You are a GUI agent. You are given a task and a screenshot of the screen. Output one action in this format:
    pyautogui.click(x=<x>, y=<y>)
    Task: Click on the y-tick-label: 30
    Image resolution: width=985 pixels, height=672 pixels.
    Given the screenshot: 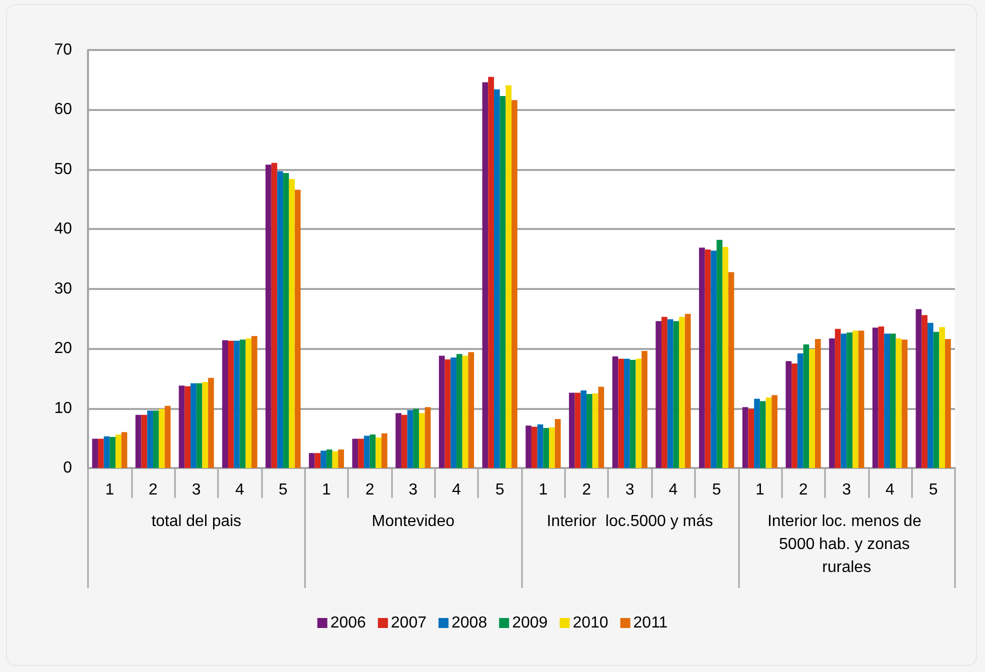 What is the action you would take?
    pyautogui.click(x=63, y=289)
    